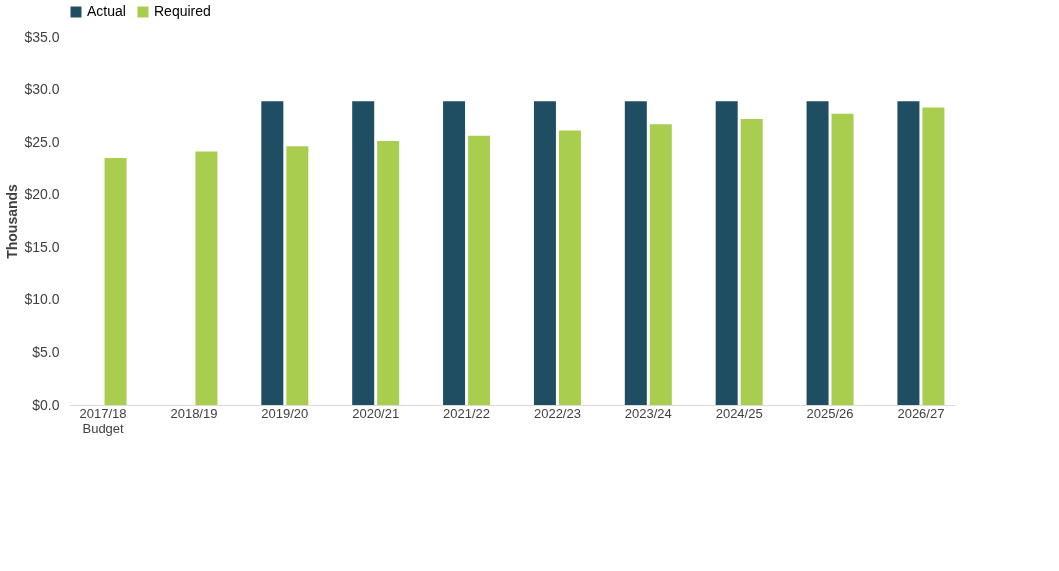 This screenshot has width=1059, height=571. What do you see at coordinates (42, 141) in the screenshot?
I see `y-tick-label: $25.0` at bounding box center [42, 141].